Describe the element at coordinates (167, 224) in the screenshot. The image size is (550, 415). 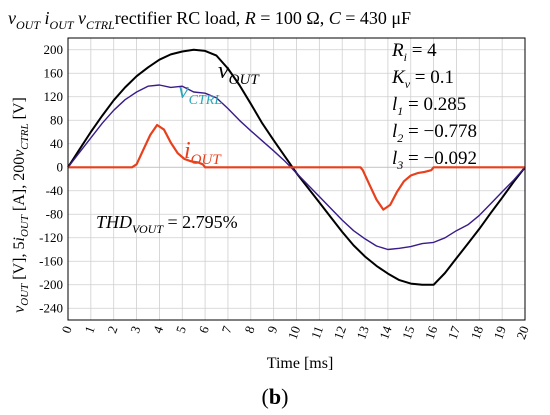
I see `thd-annotation: THDVOUT = 2.795%` at that location.